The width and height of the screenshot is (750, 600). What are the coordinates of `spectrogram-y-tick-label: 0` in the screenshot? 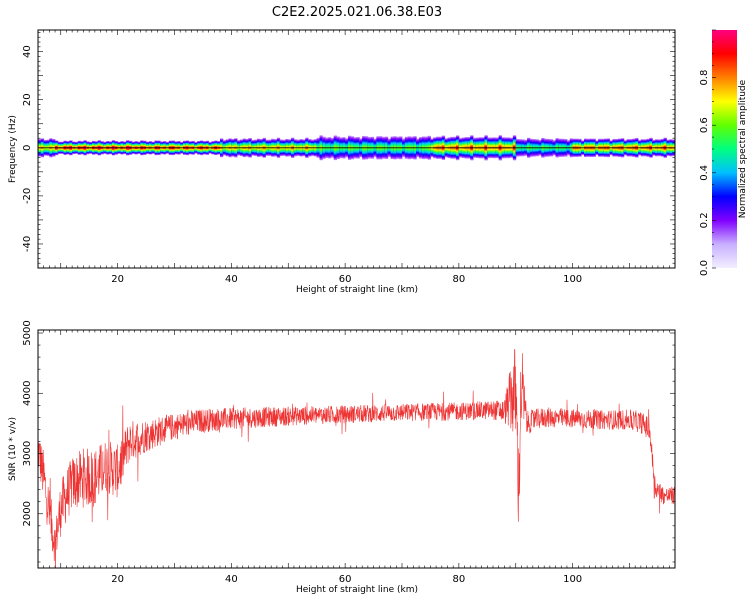 It's located at (27, 148).